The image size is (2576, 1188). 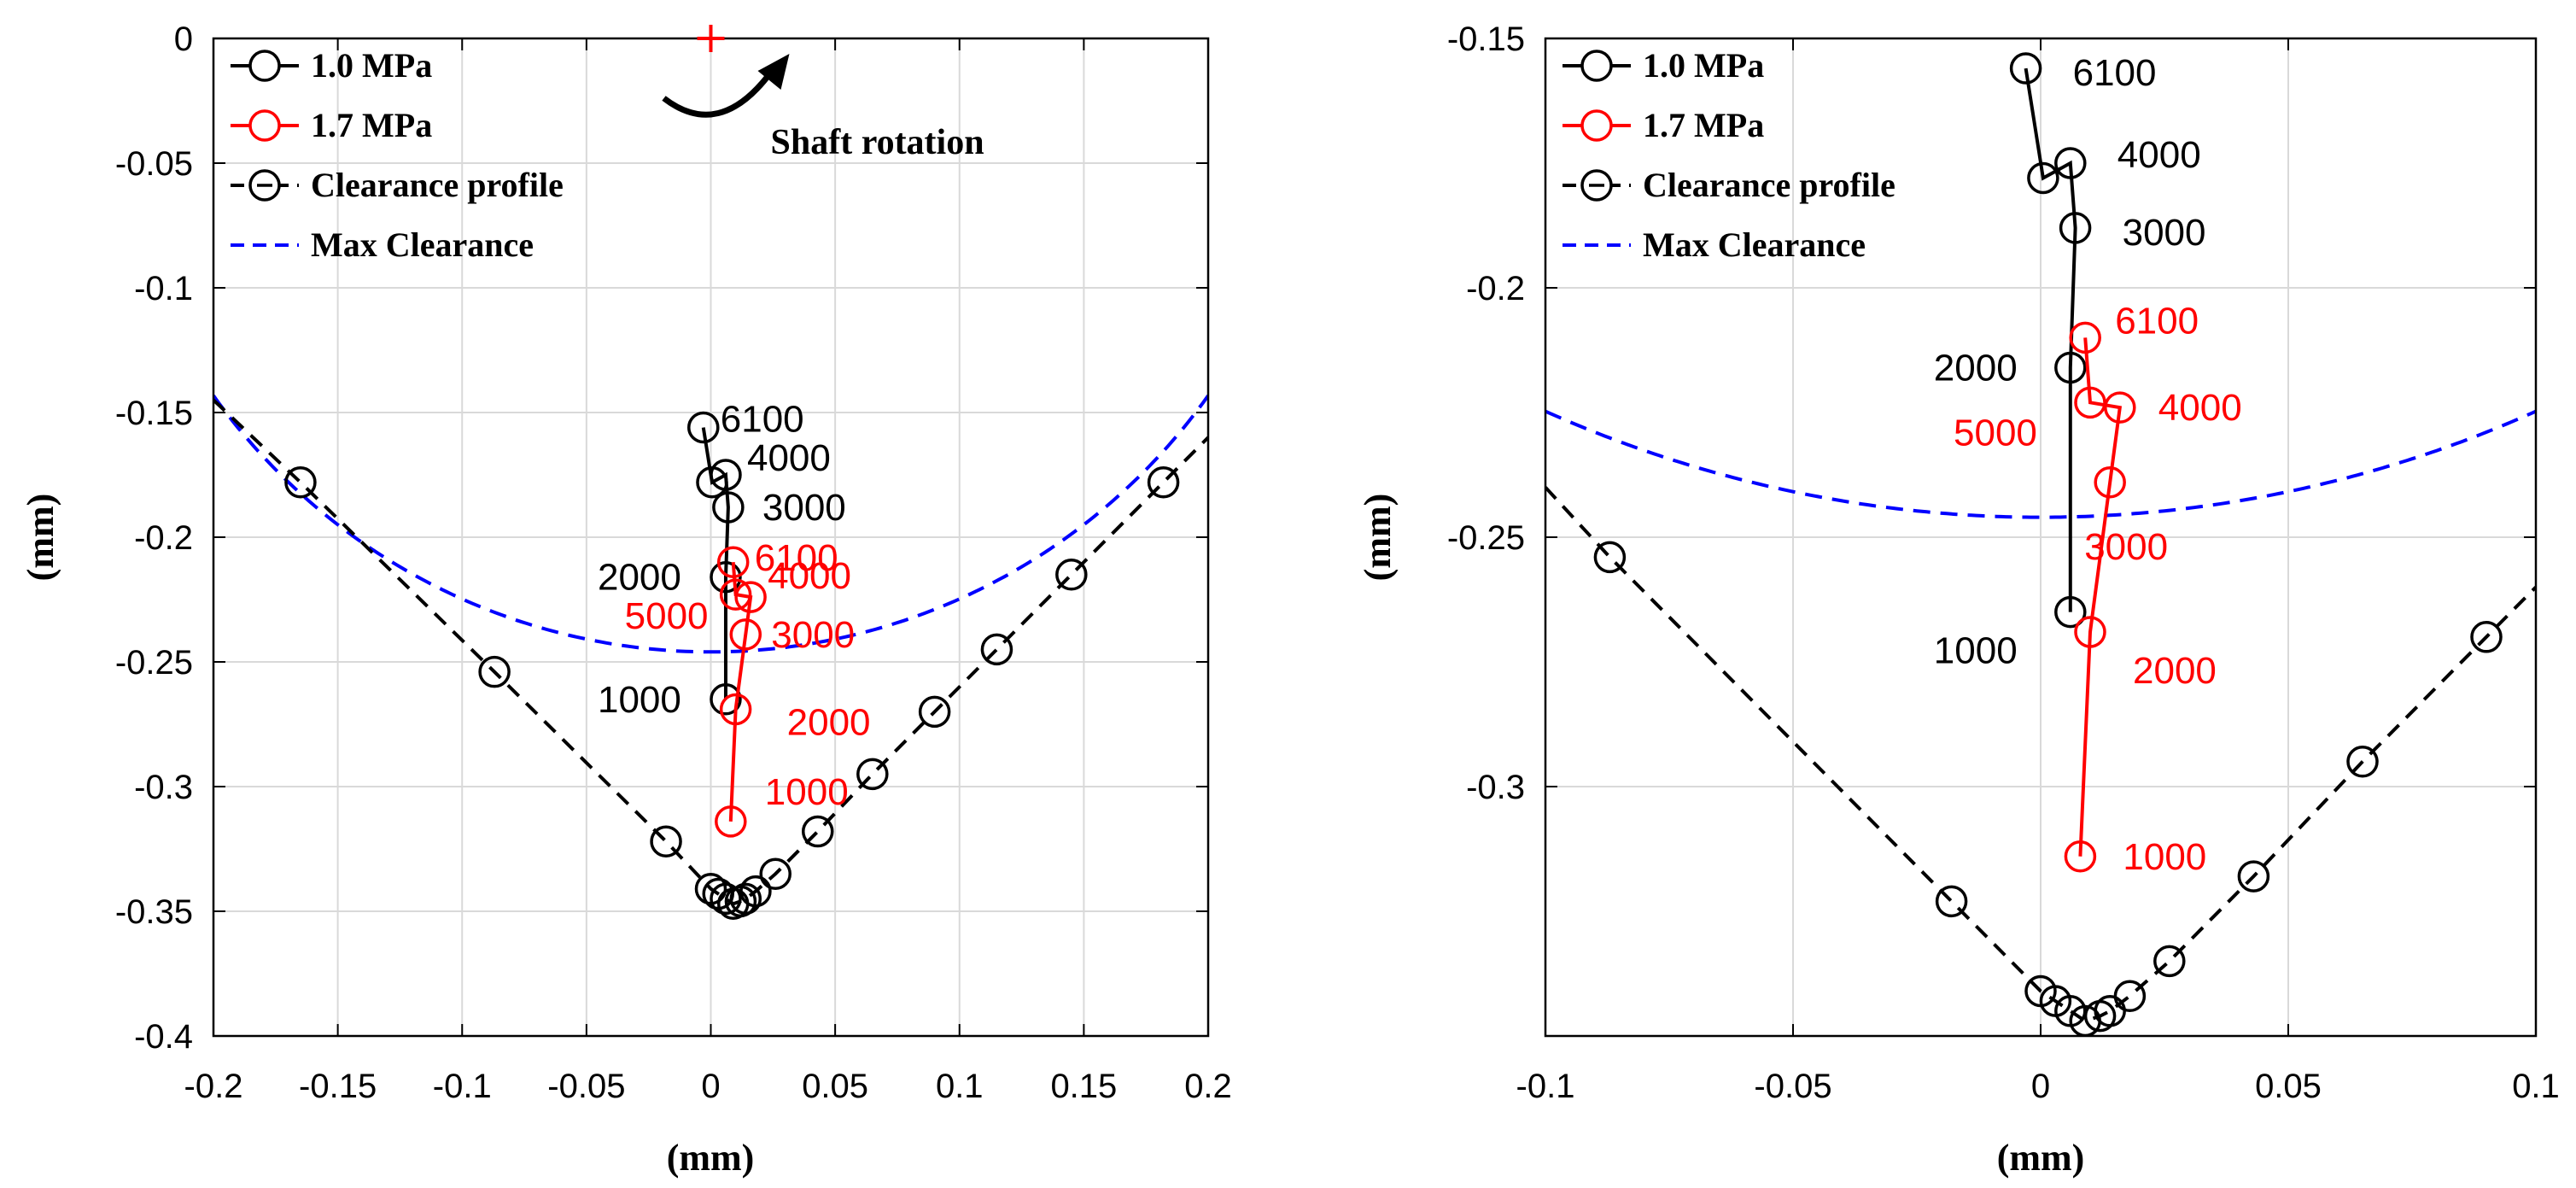 What do you see at coordinates (2050, 339) in the screenshot?
I see `series-1-0mpa-line` at bounding box center [2050, 339].